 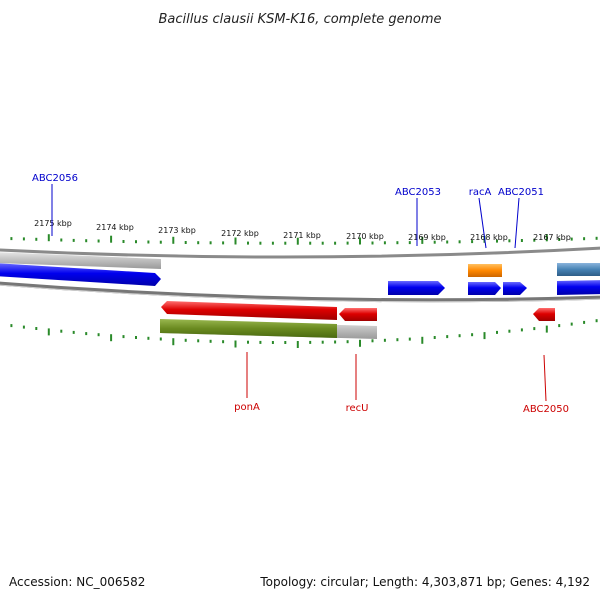 I want to click on gene-label-abc2056: ABC2056, so click(x=55, y=178).